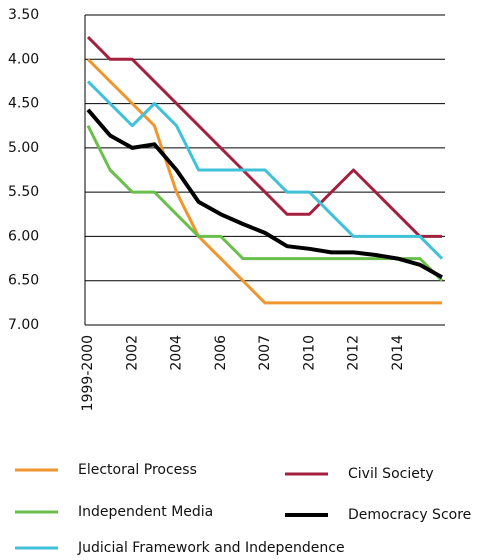 The height and width of the screenshot is (560, 498). I want to click on x-tick-label: 2002, so click(132, 353).